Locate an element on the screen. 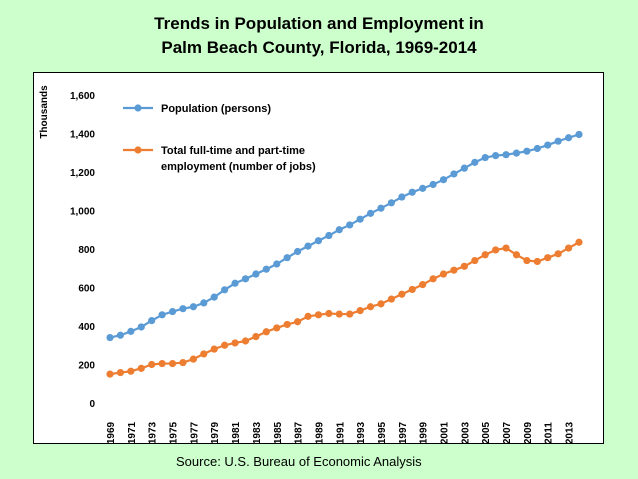 This screenshot has height=479, width=638. y-tick-label: 400 is located at coordinates (86, 327).